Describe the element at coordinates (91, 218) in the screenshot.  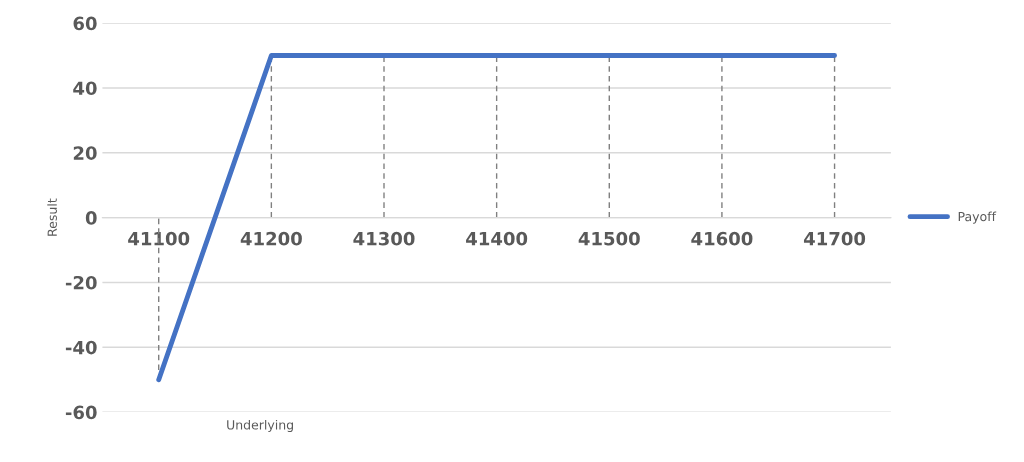
I see `y-tick-label: 0` at that location.